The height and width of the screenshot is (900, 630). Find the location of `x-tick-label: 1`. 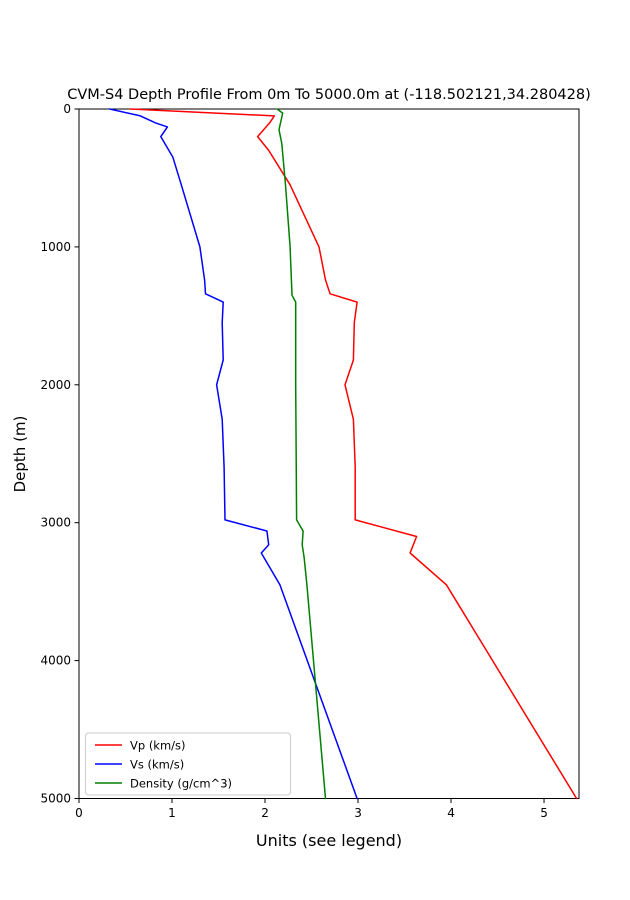

x-tick-label: 1 is located at coordinates (172, 813).